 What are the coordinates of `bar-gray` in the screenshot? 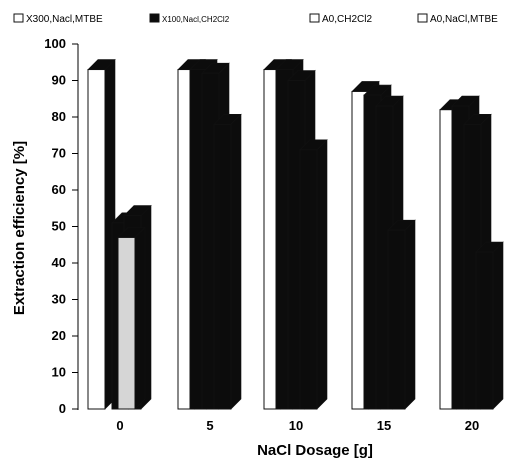 It's located at (131, 318).